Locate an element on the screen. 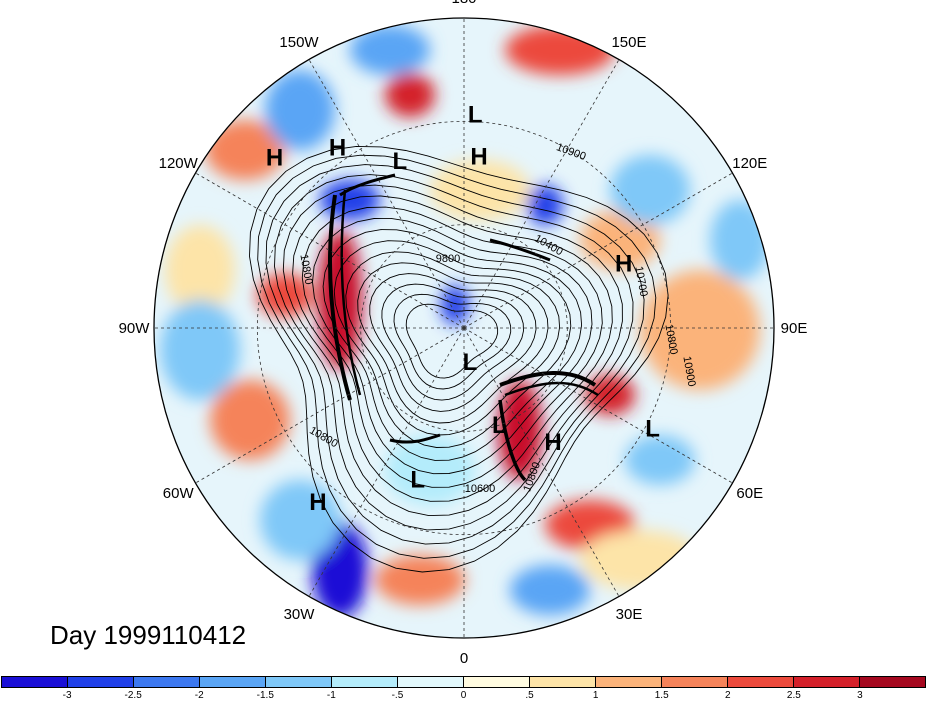 Image resolution: width=928 pixels, height=702 pixels. colorbar-tick-label: 3 is located at coordinates (860, 695).